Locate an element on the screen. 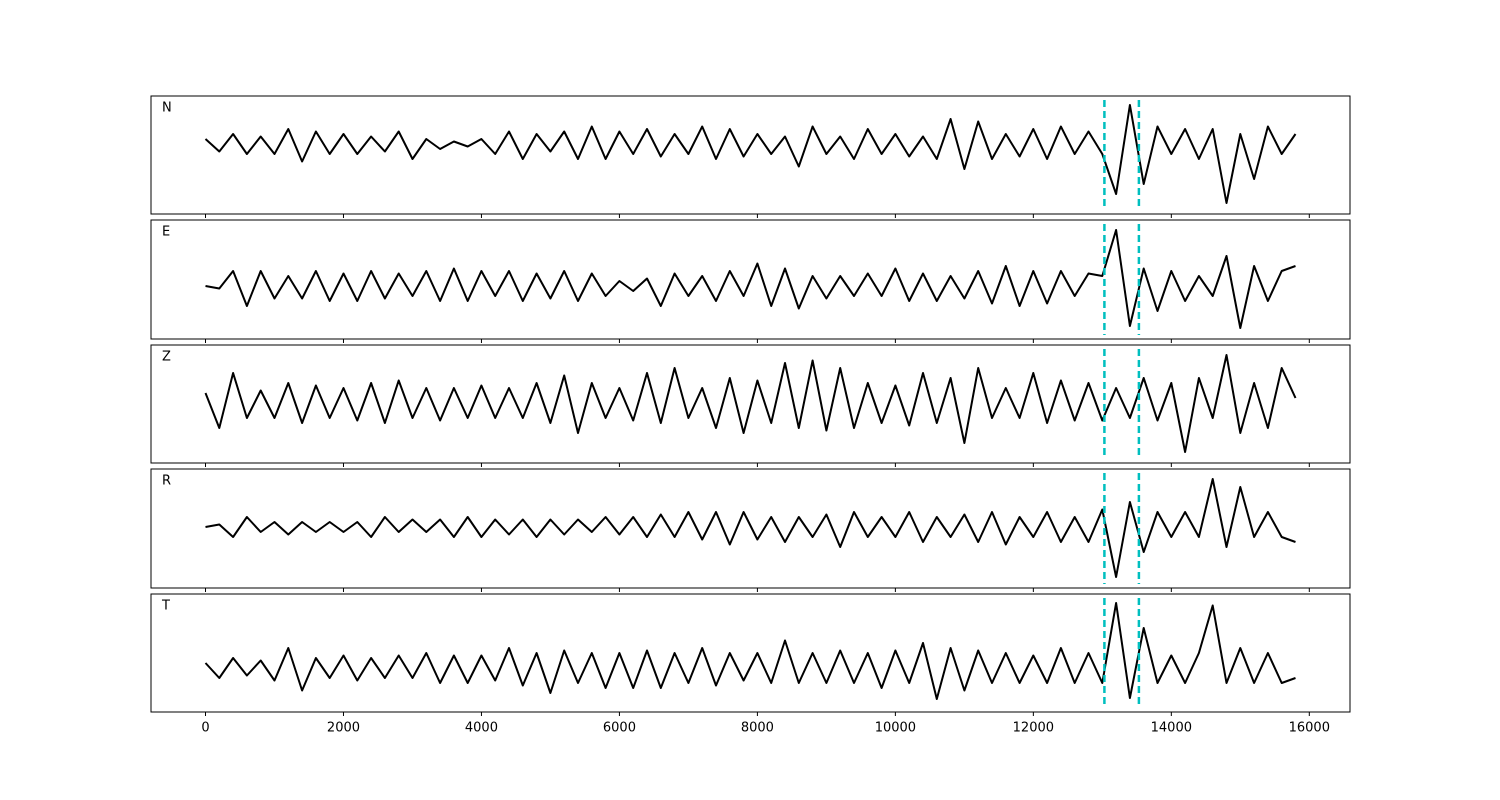 This screenshot has height=800, width=1500. panel-label: Z is located at coordinates (166, 357).